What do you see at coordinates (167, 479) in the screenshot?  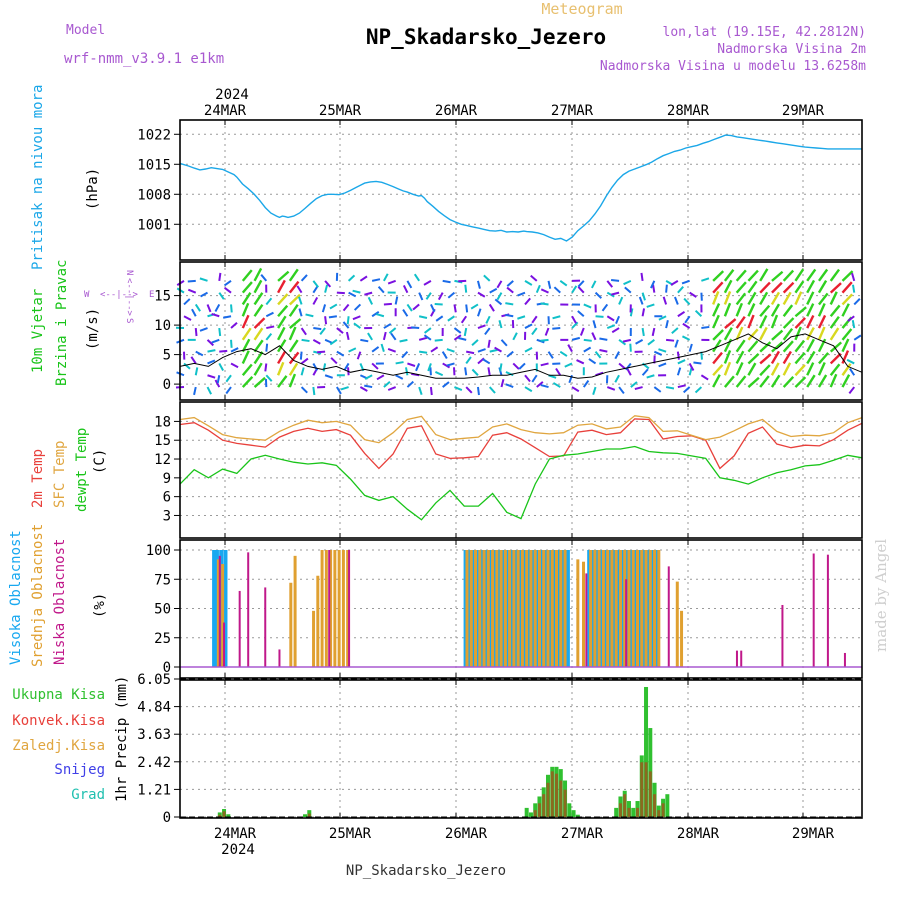 I see `ytick-label-temperature-2: 9` at bounding box center [167, 479].